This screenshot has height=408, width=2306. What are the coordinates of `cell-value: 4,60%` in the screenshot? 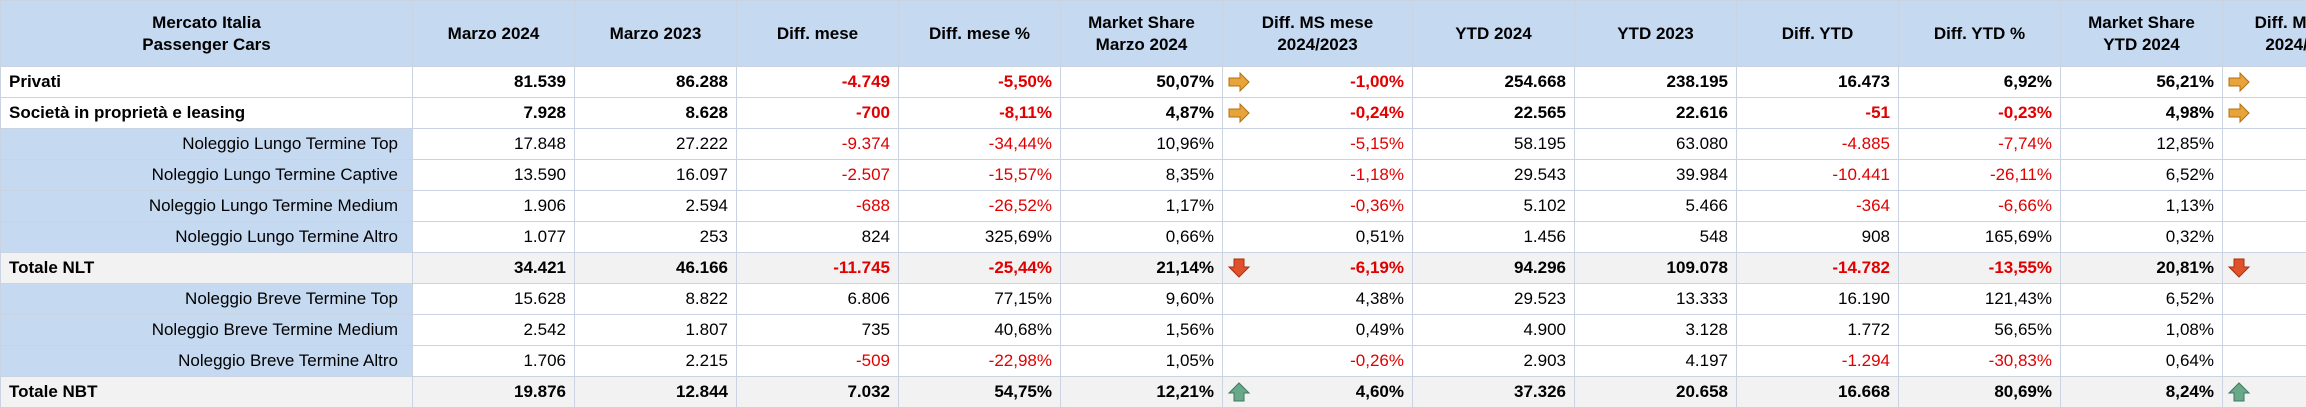 It's located at (1380, 392).